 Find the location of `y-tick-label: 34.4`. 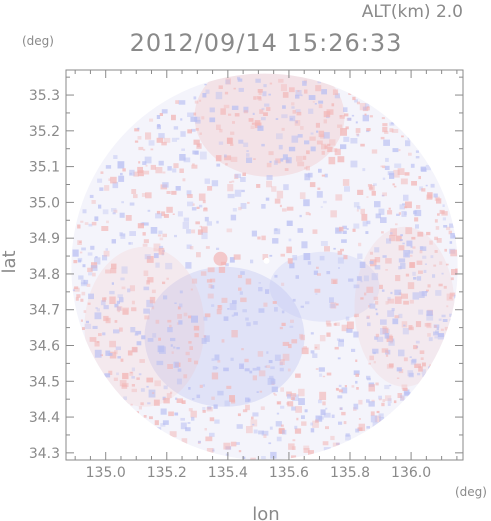

y-tick-label: 34.4 is located at coordinates (44, 418).